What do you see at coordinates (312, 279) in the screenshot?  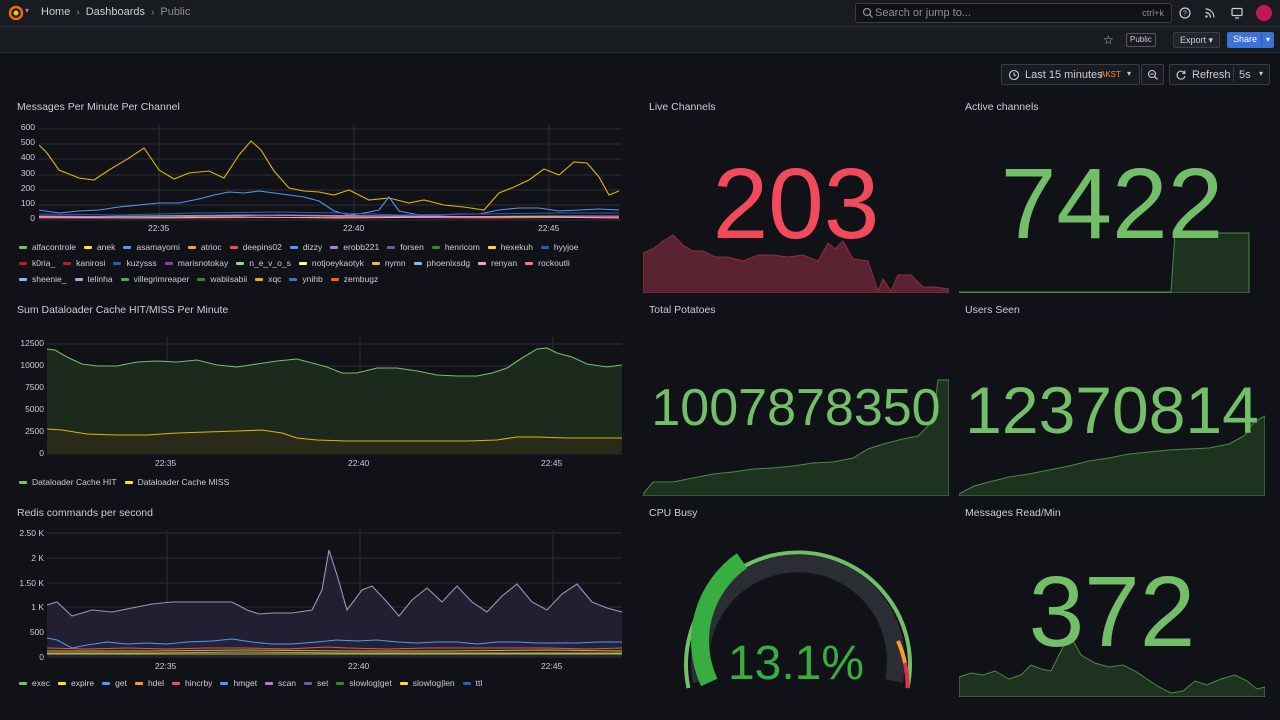 I see `legend-label: ynihb` at bounding box center [312, 279].